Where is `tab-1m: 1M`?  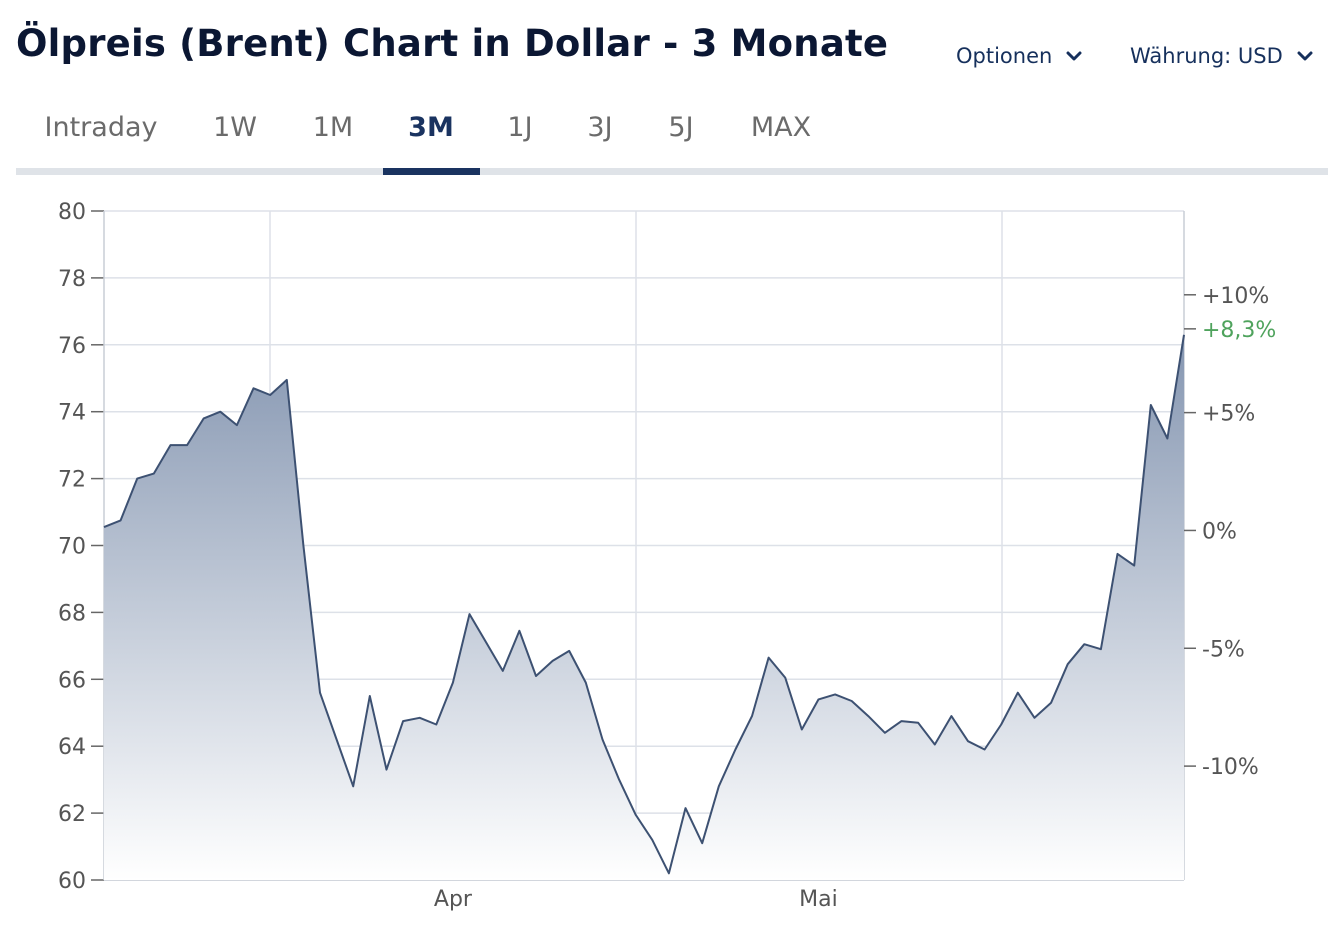
tab-1m: 1M is located at coordinates (333, 127).